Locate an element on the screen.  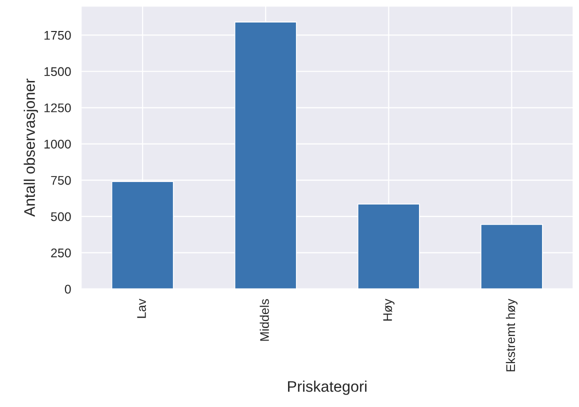
x-tick-label: Høy is located at coordinates (388, 309).